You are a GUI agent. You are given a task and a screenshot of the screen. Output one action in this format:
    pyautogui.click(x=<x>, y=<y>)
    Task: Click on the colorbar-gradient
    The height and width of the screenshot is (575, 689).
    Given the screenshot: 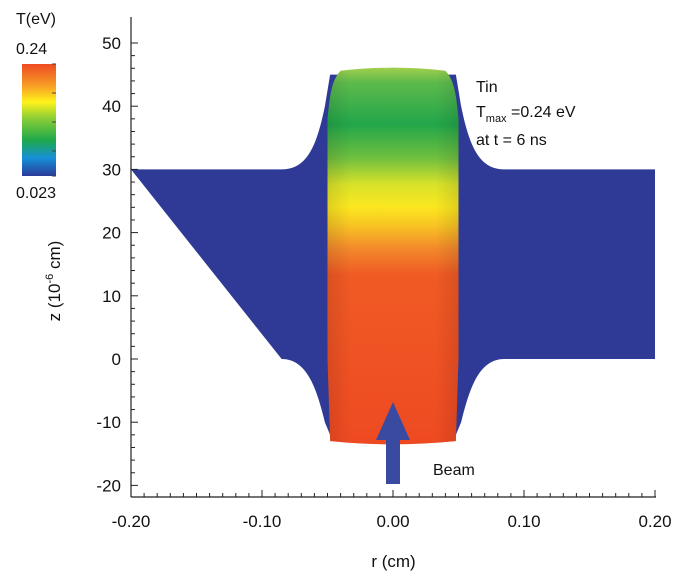 What is the action you would take?
    pyautogui.click(x=39, y=120)
    